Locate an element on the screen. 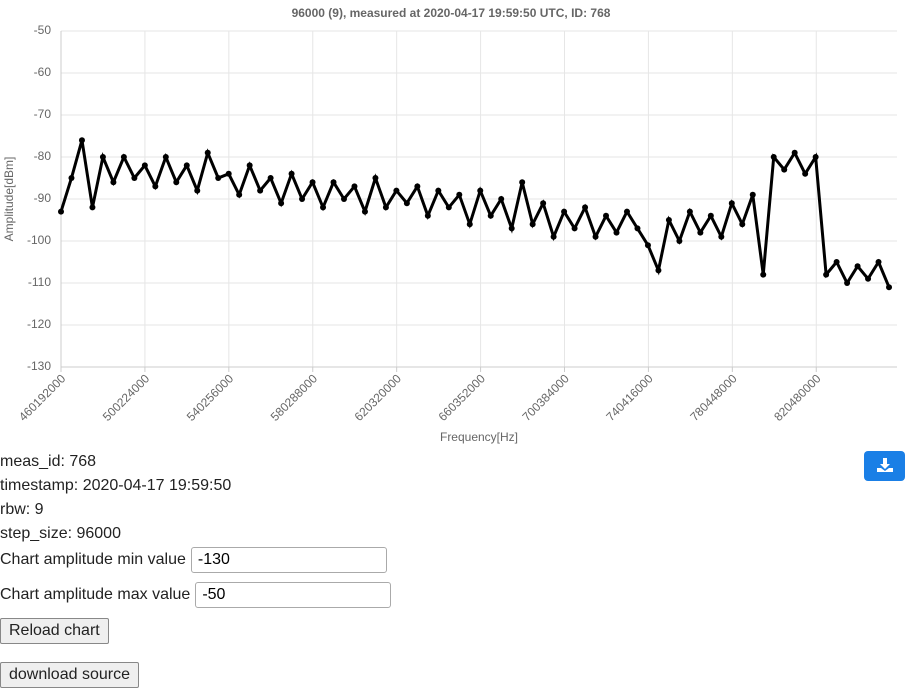 The width and height of the screenshot is (922, 698). x-tick-label: 780448000 is located at coordinates (713, 397).